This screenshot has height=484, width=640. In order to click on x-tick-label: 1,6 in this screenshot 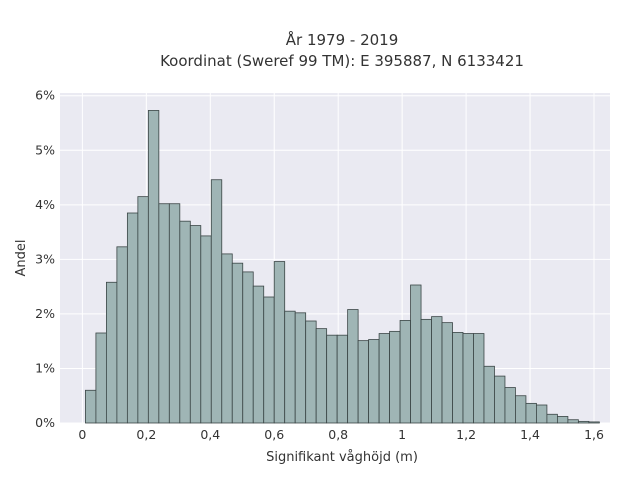, I will do `click(594, 434)`.